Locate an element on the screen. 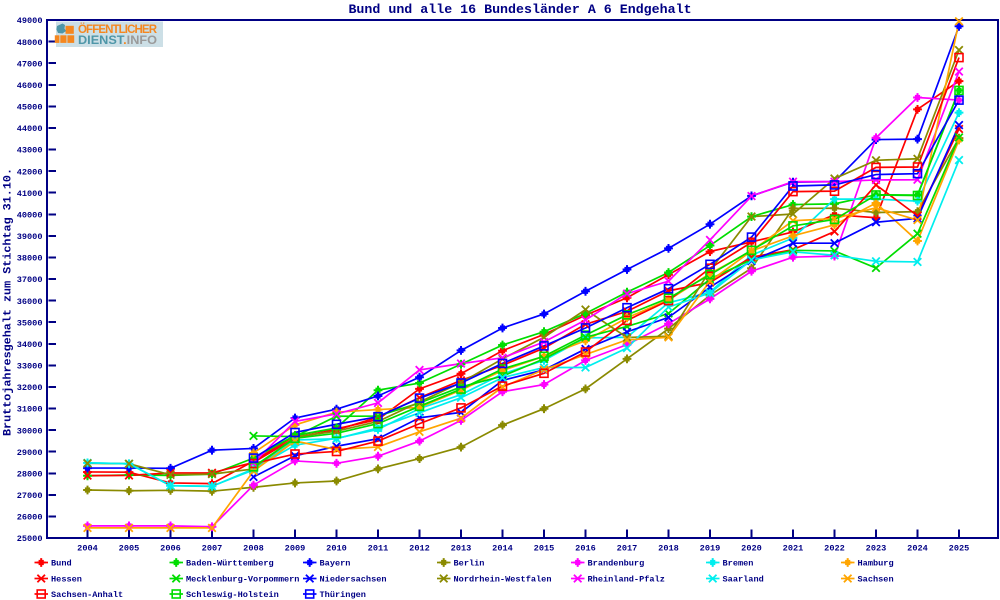 The image size is (1000, 600). svg-text: 43000 is located at coordinates (30, 151).